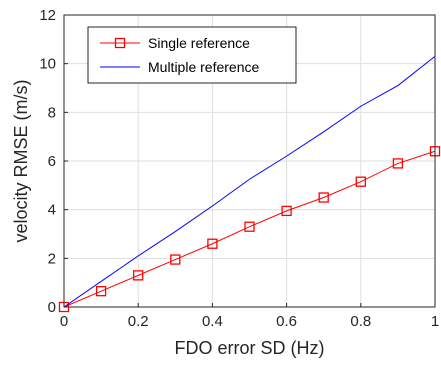 This screenshot has height=374, width=441. Describe the element at coordinates (52, 161) in the screenshot. I see `y-tick-label: 6` at that location.